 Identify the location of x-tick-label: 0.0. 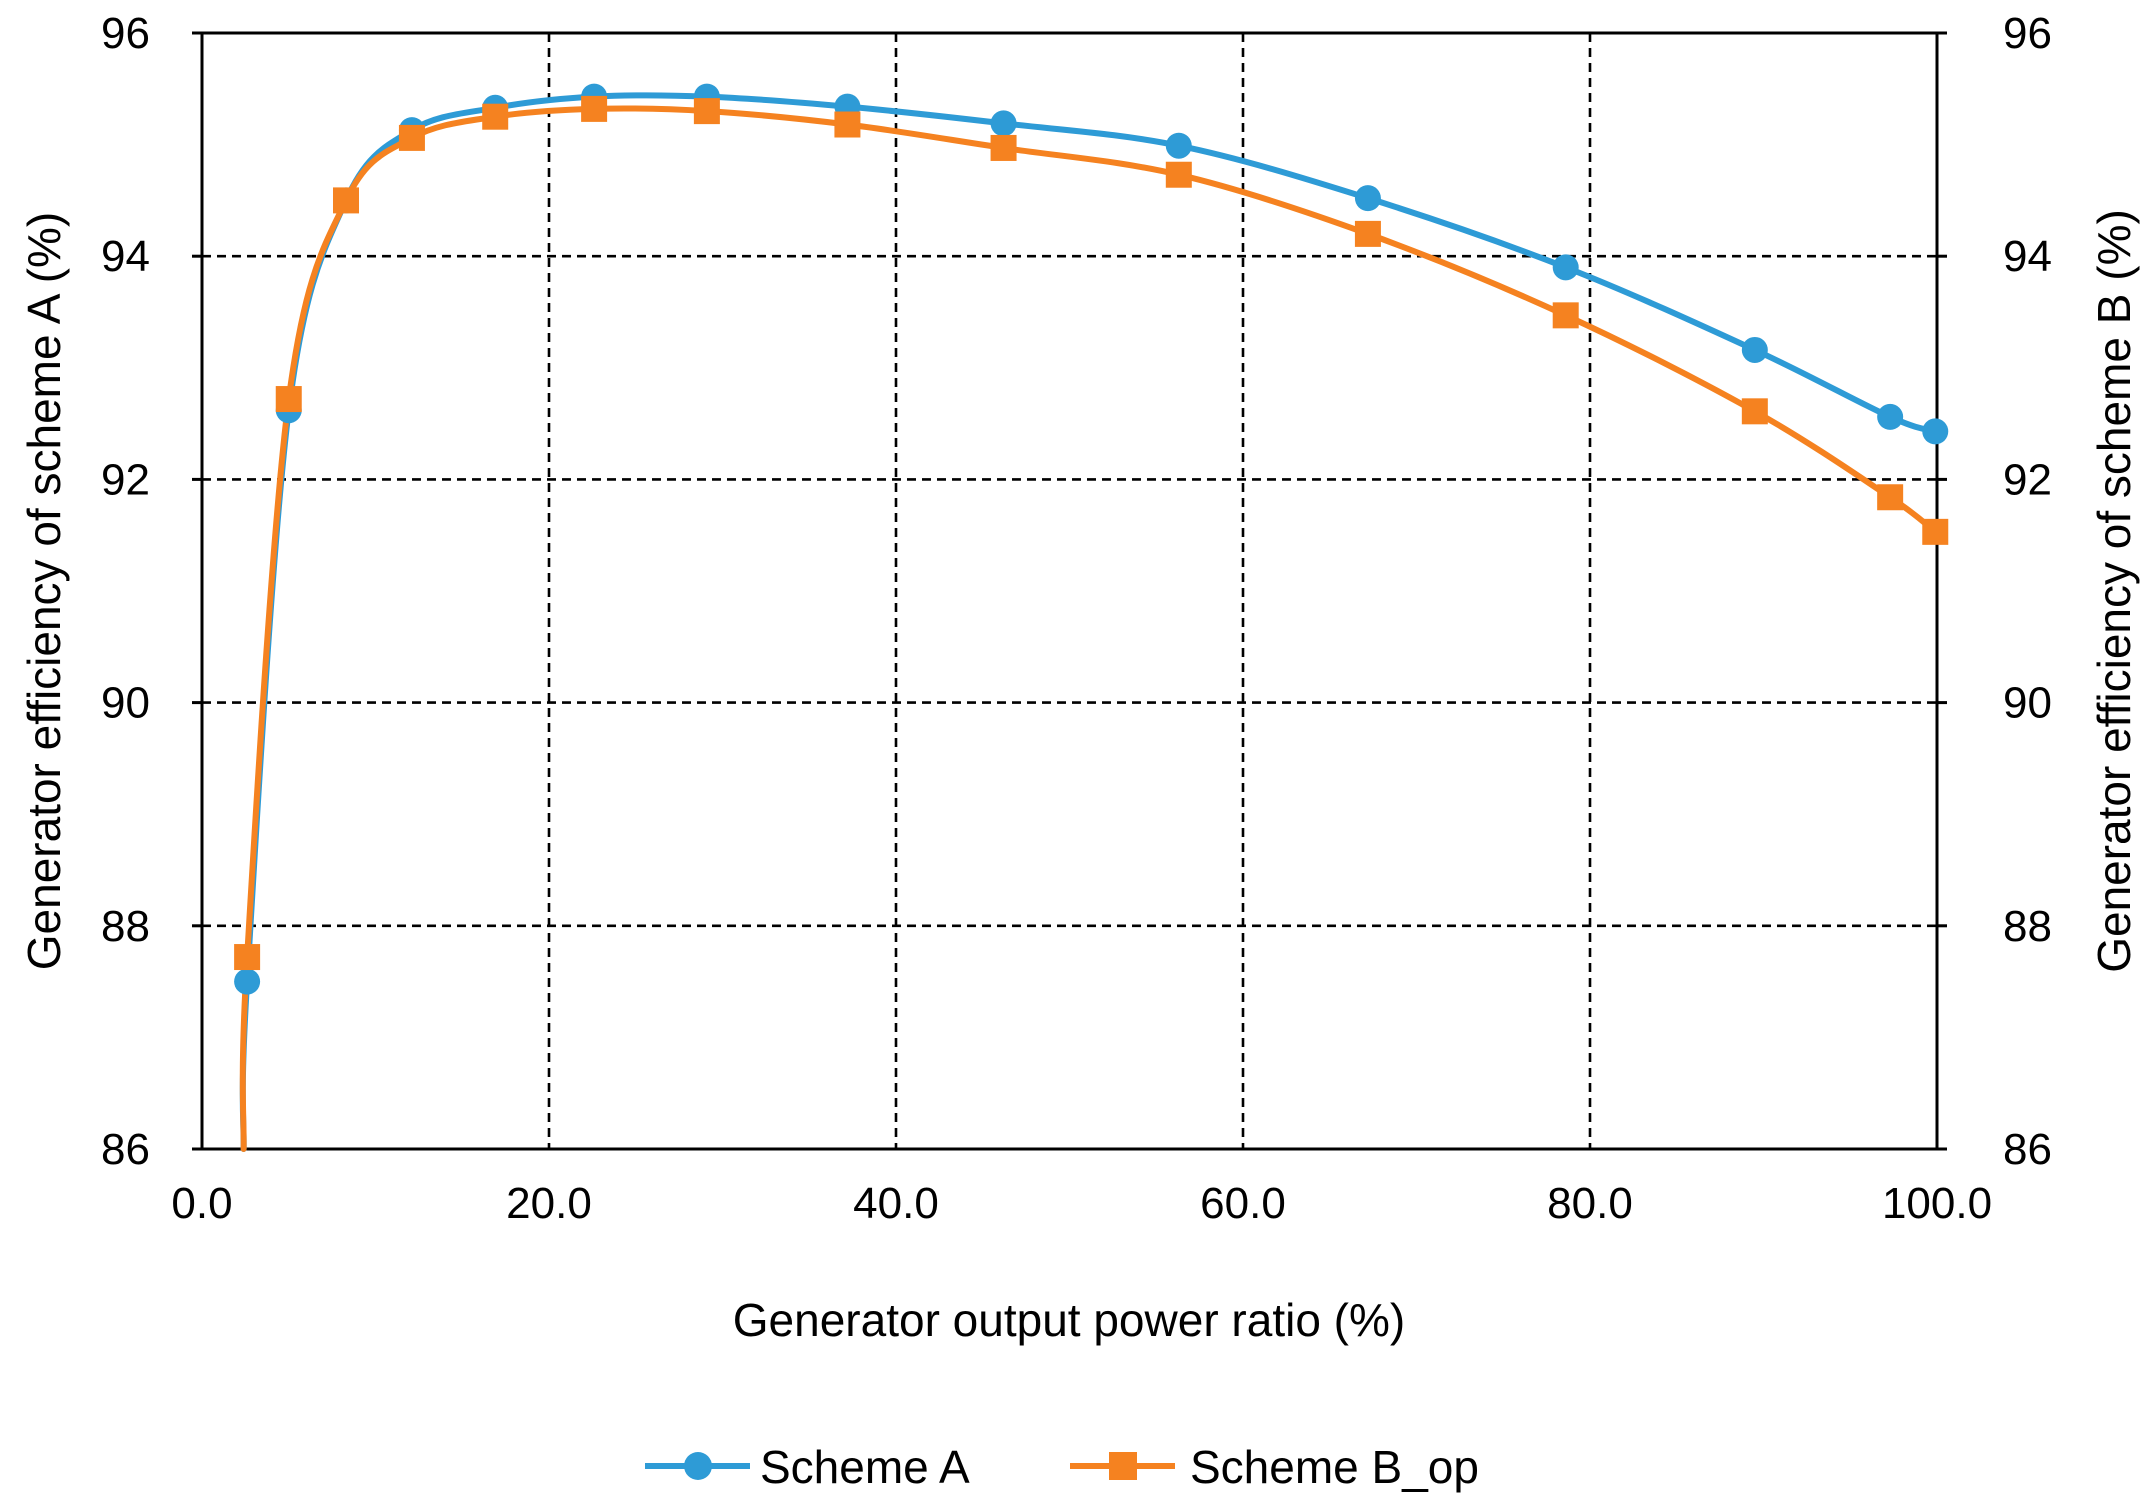
(201, 1203).